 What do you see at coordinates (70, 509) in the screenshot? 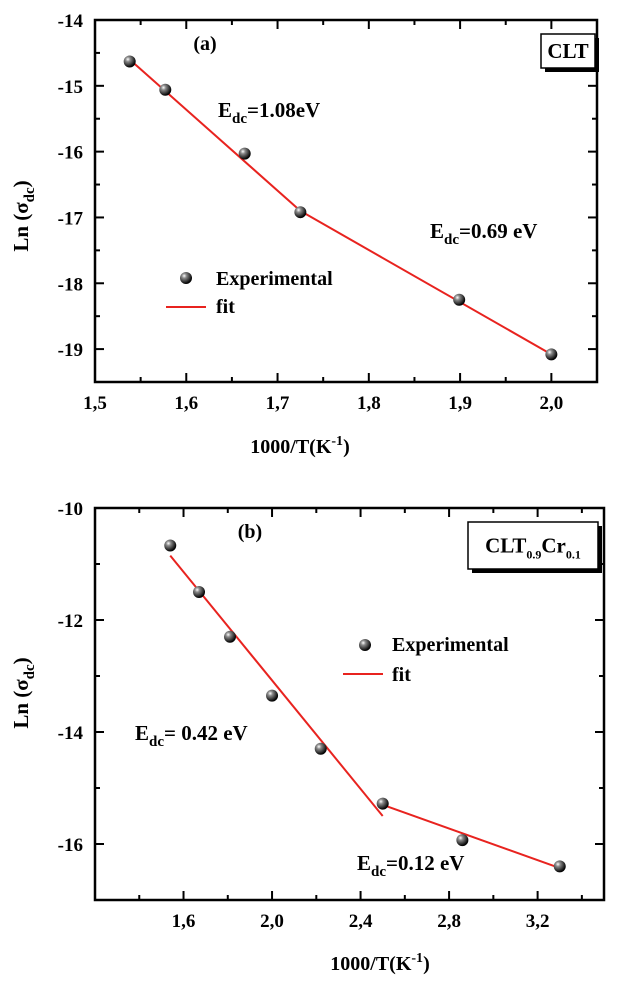
I see `y-tick-label: -10` at bounding box center [70, 509].